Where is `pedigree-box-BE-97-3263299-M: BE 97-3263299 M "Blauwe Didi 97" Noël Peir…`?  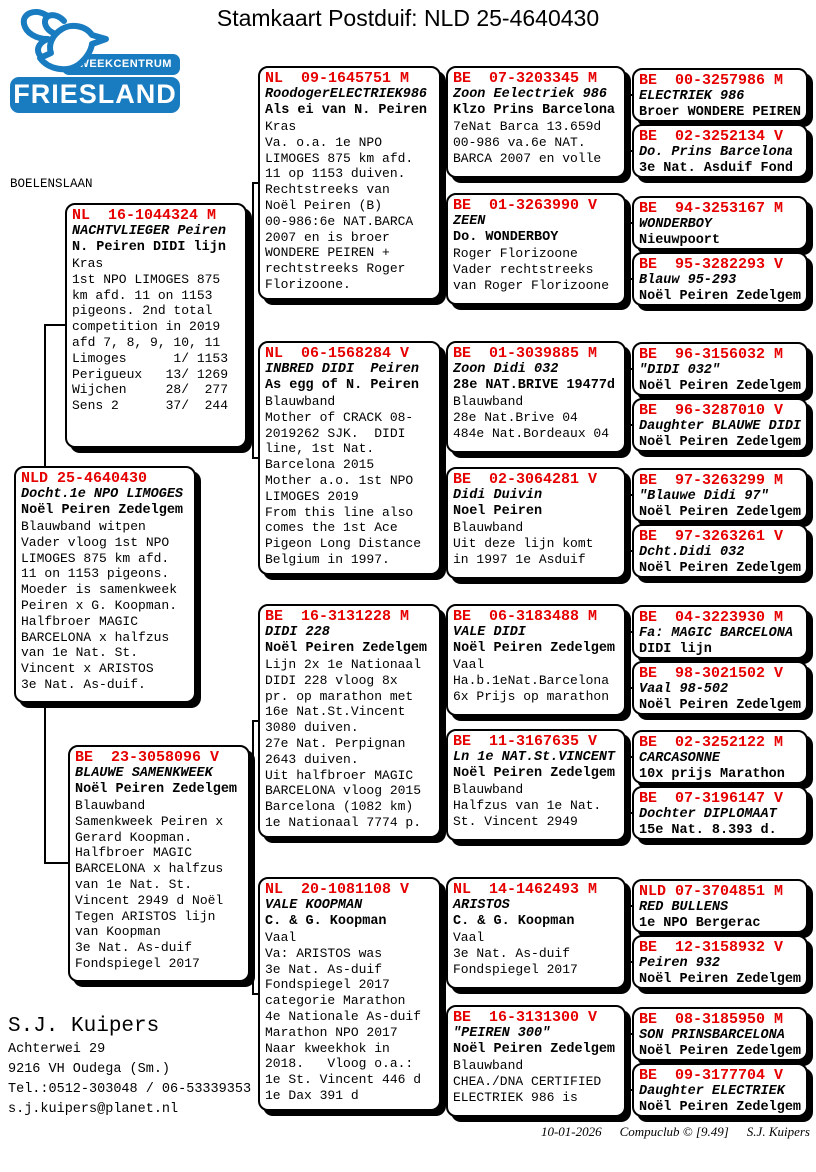 pedigree-box-BE-97-3263299-M: BE 97-3263299 M "Blauwe Didi 97" Noël Peir… is located at coordinates (720, 495).